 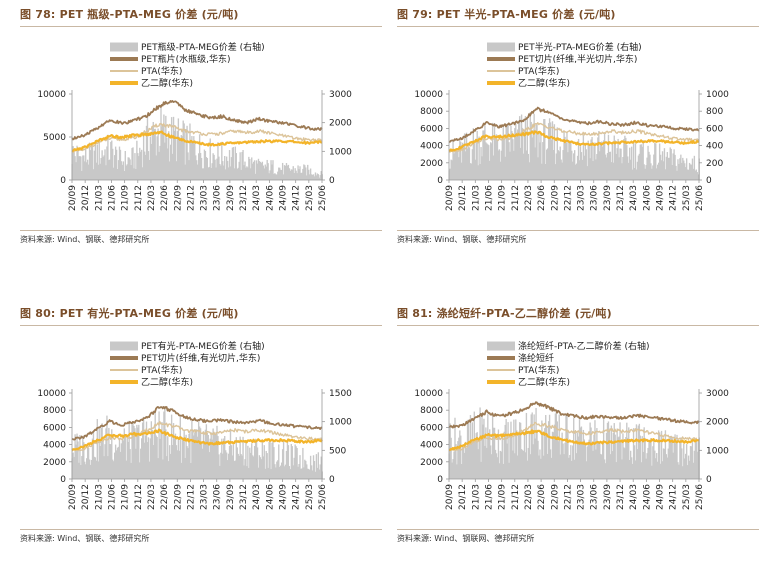 I want to click on x-tick-label: 24/06, so click(x=647, y=198).